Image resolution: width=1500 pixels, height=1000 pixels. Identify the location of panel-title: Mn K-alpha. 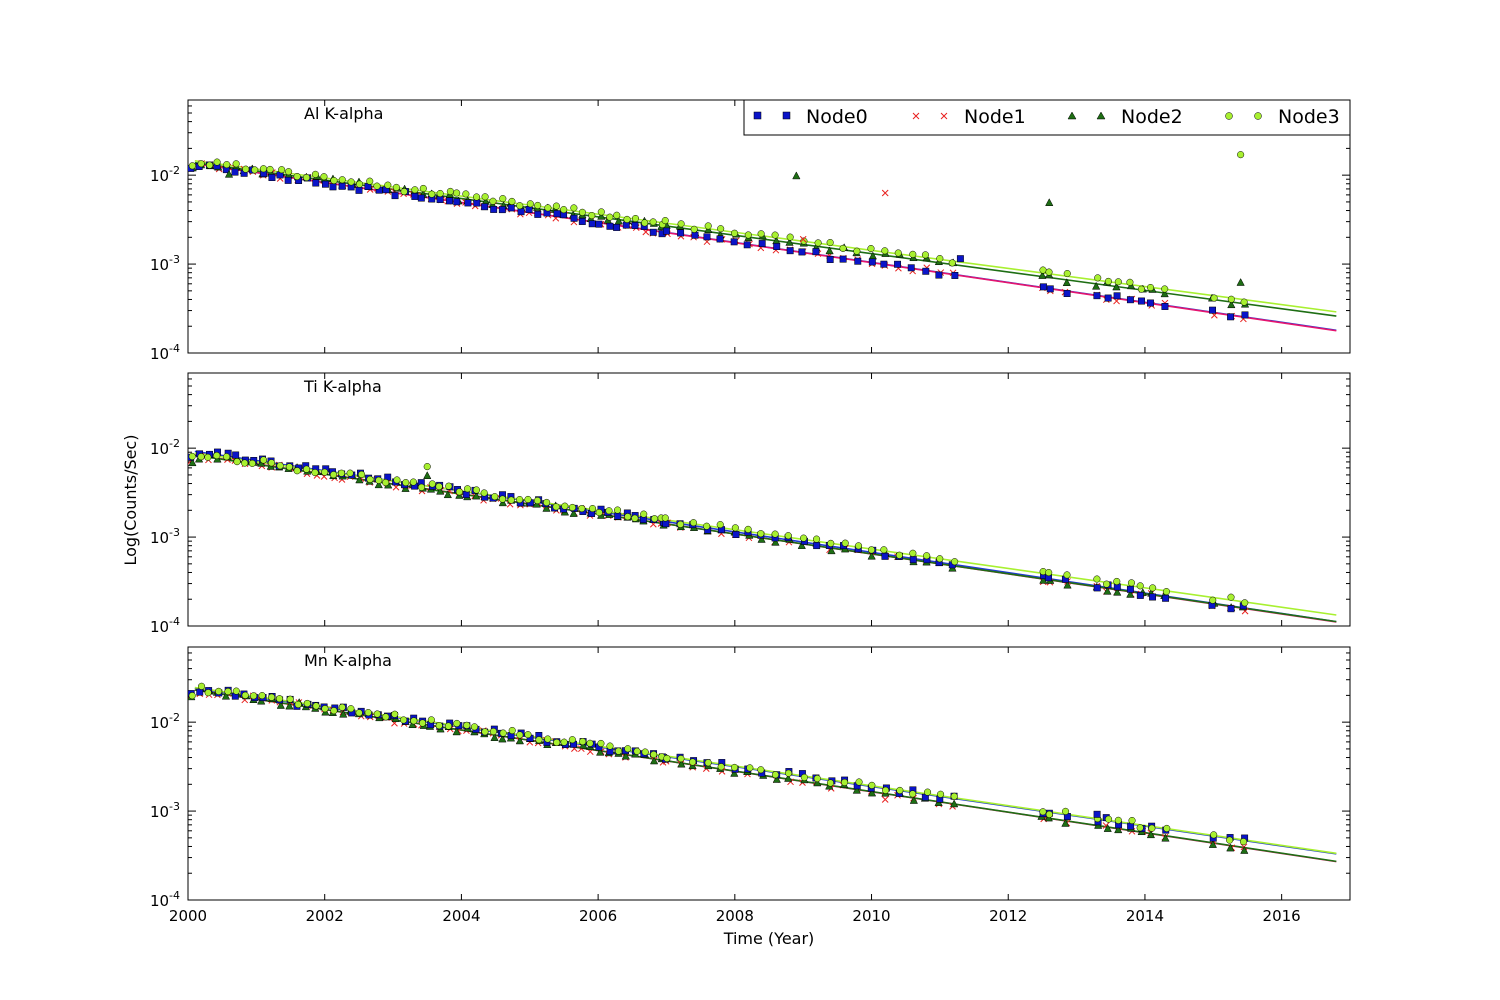
(348, 660).